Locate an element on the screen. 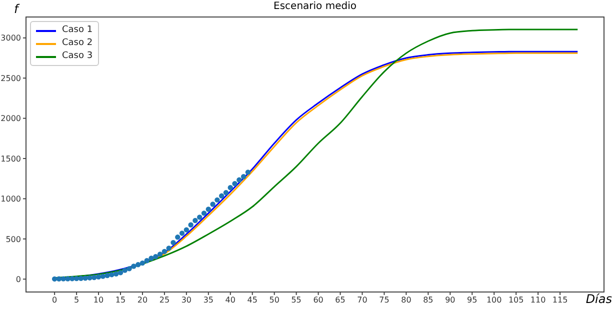 This screenshot has height=310, width=616. x-tick-label: 70 is located at coordinates (362, 300).